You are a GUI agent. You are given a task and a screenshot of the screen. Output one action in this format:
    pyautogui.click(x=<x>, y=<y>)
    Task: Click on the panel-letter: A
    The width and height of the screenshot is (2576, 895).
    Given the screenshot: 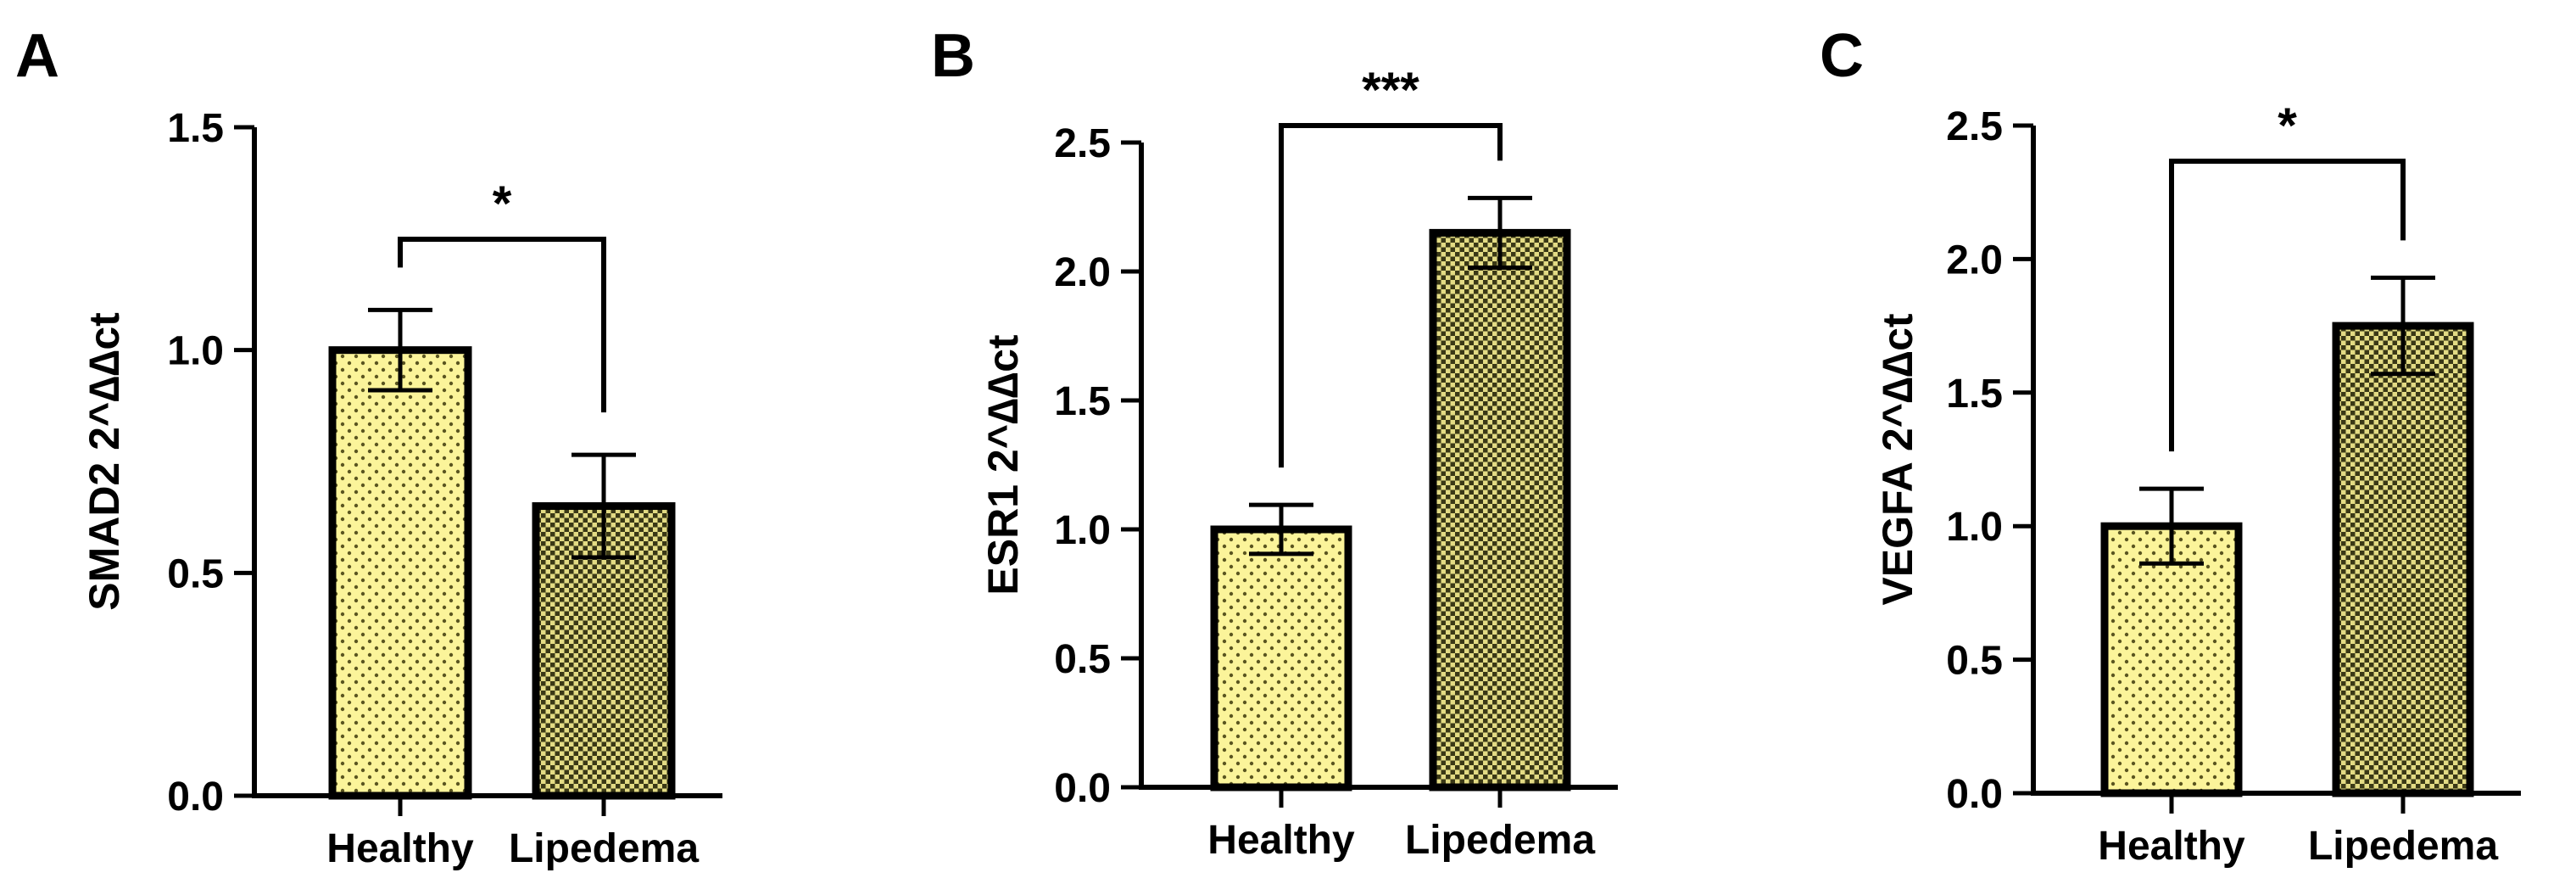 What is the action you would take?
    pyautogui.click(x=37, y=56)
    